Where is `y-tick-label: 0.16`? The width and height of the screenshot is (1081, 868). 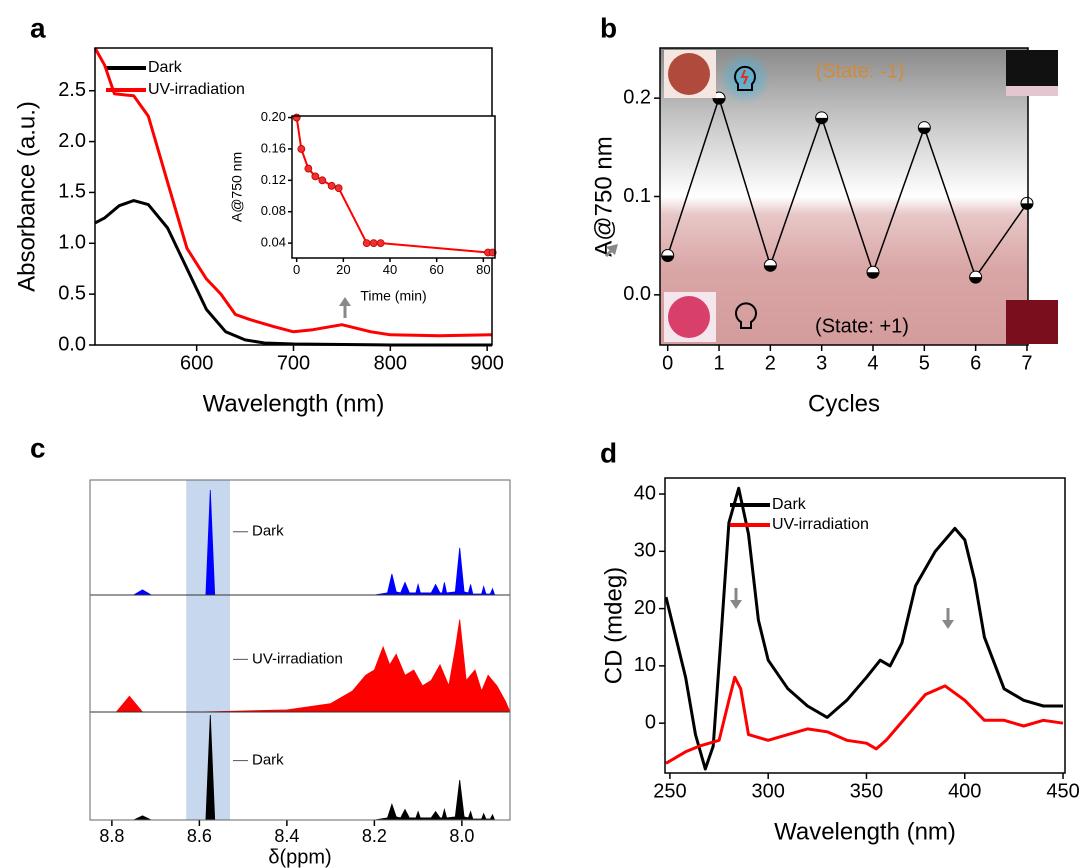
y-tick-label: 0.16 is located at coordinates (273, 147).